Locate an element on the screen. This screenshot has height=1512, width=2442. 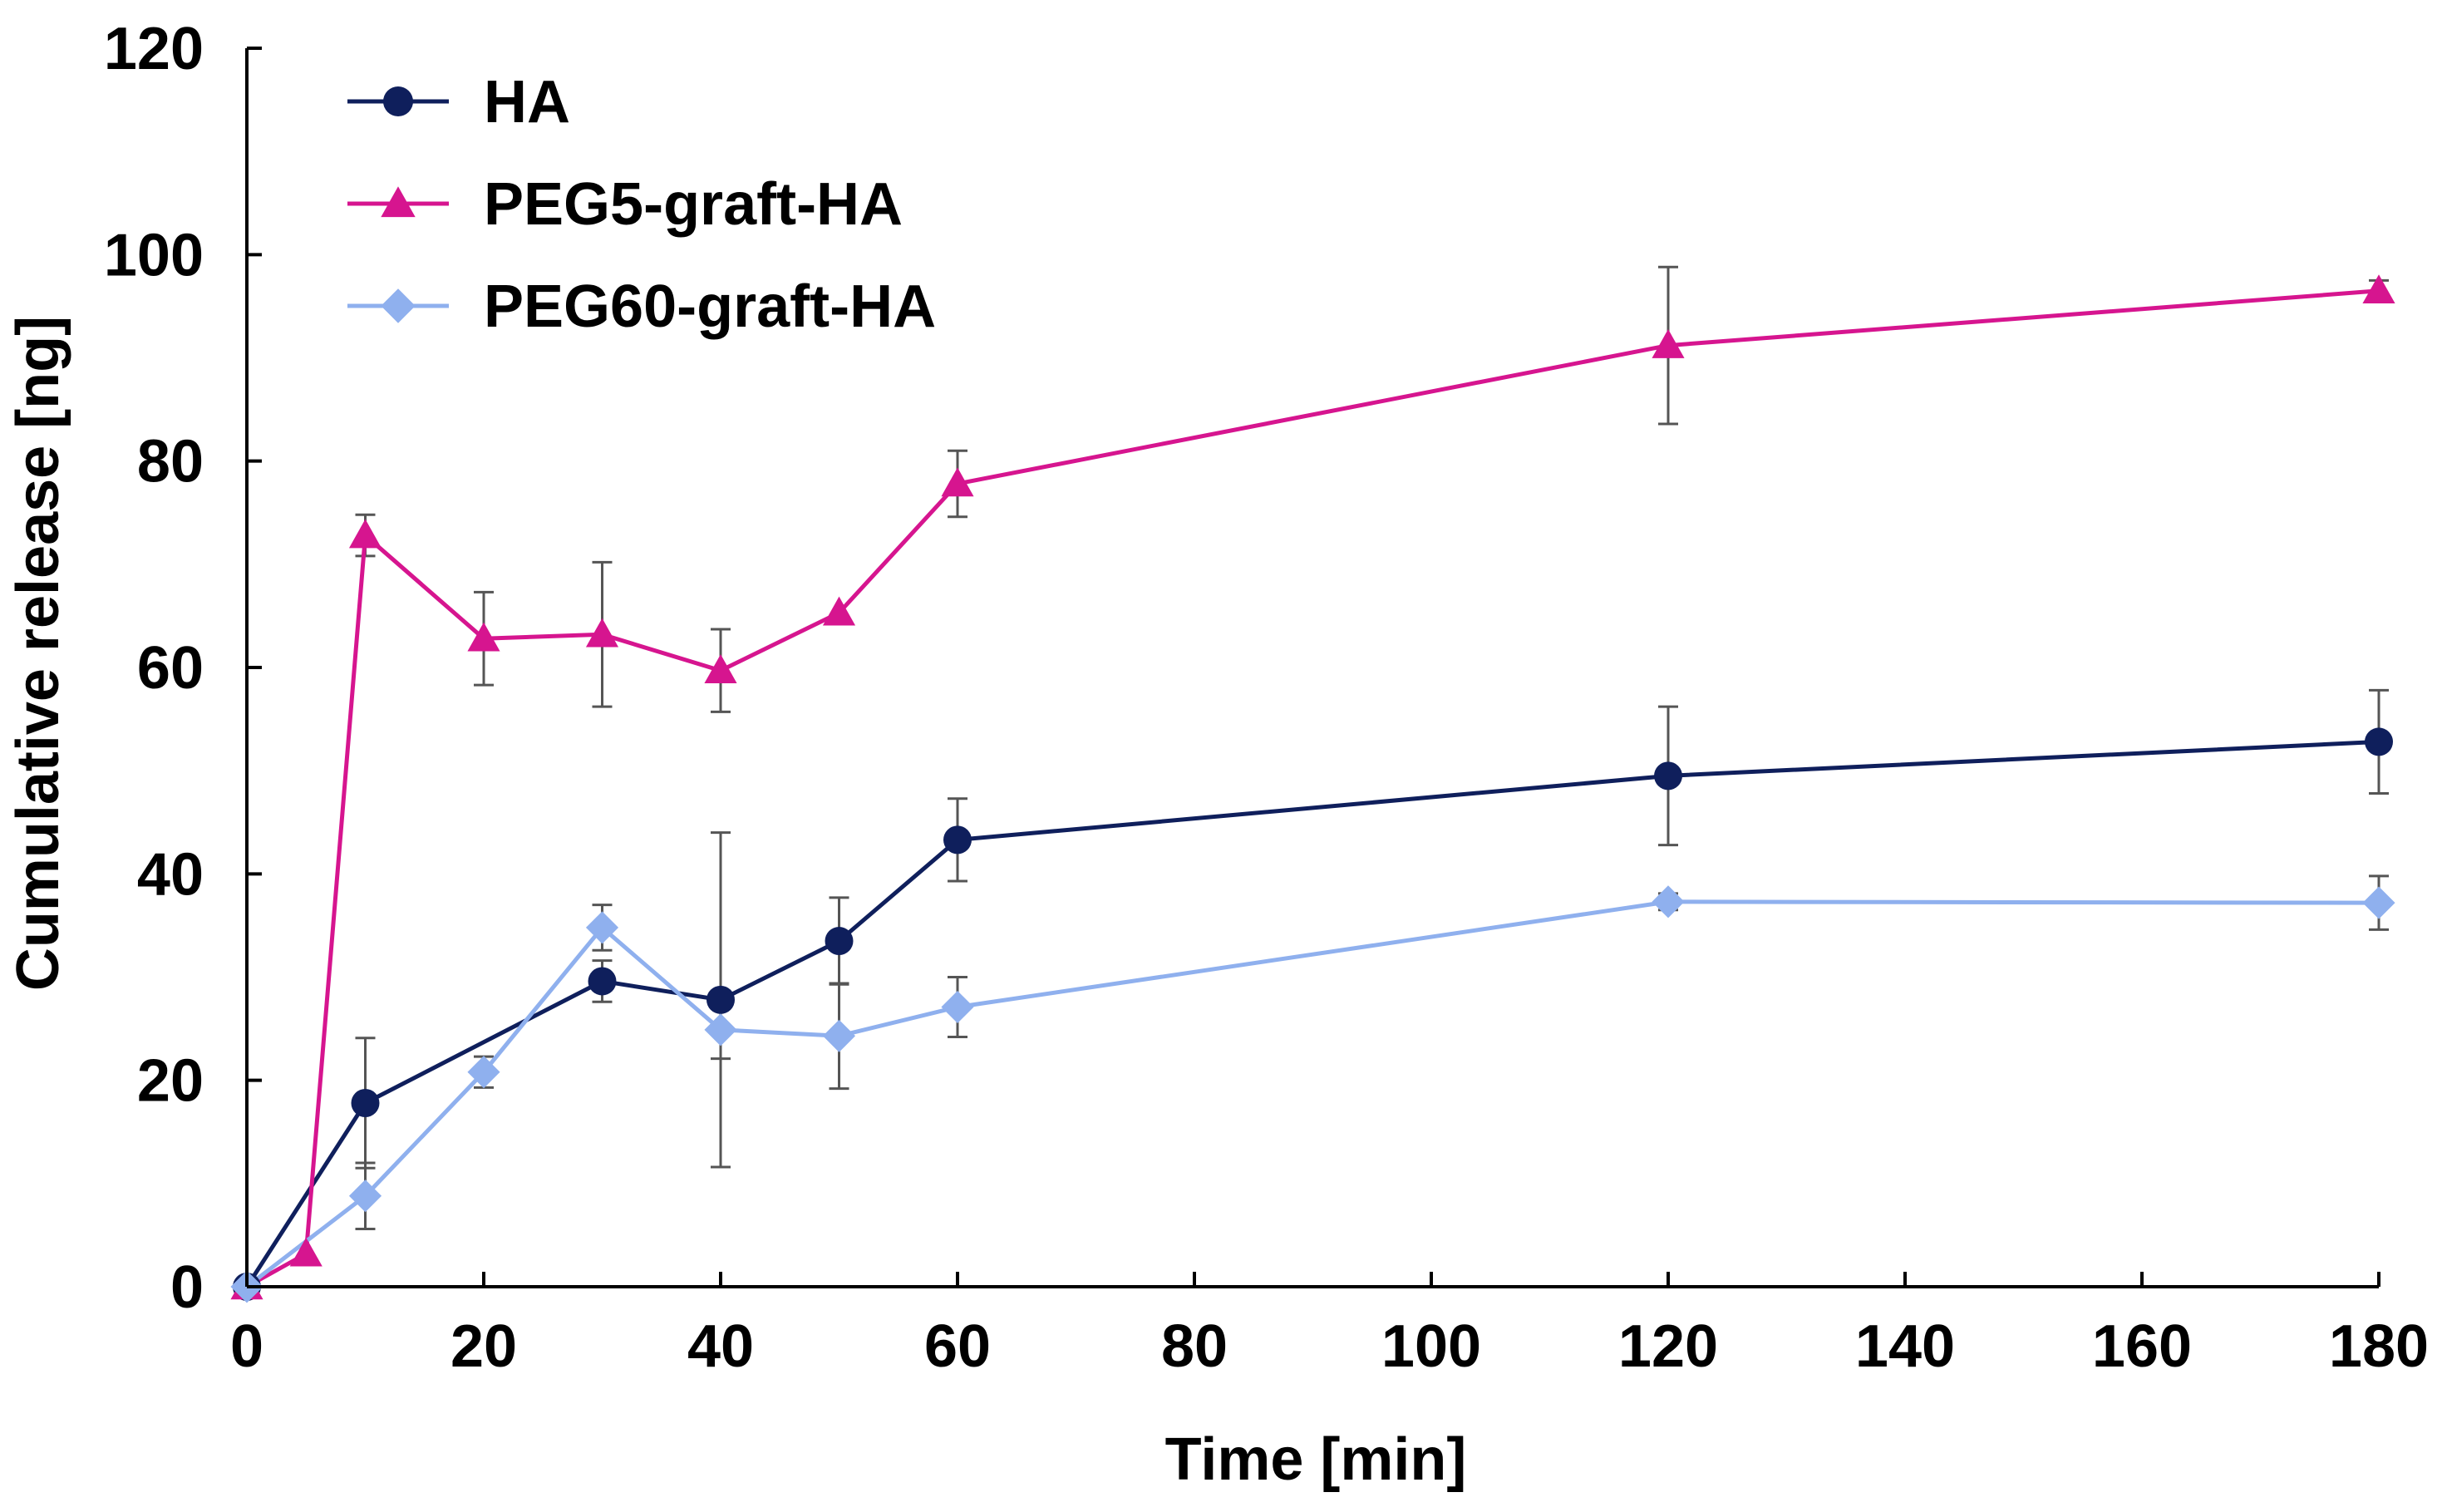
x-tick-label: 160 is located at coordinates (2142, 1347).